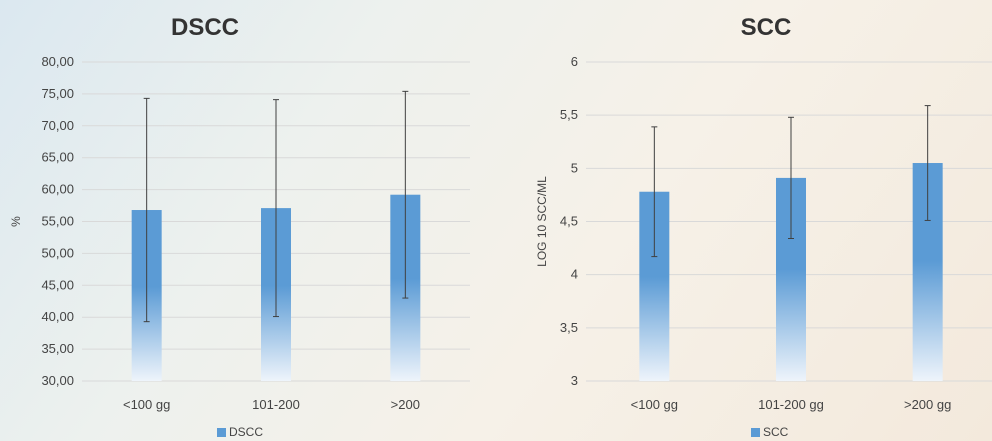 This screenshot has width=992, height=441. What do you see at coordinates (57, 252) in the screenshot?
I see `y-tick-label: 50,00` at bounding box center [57, 252].